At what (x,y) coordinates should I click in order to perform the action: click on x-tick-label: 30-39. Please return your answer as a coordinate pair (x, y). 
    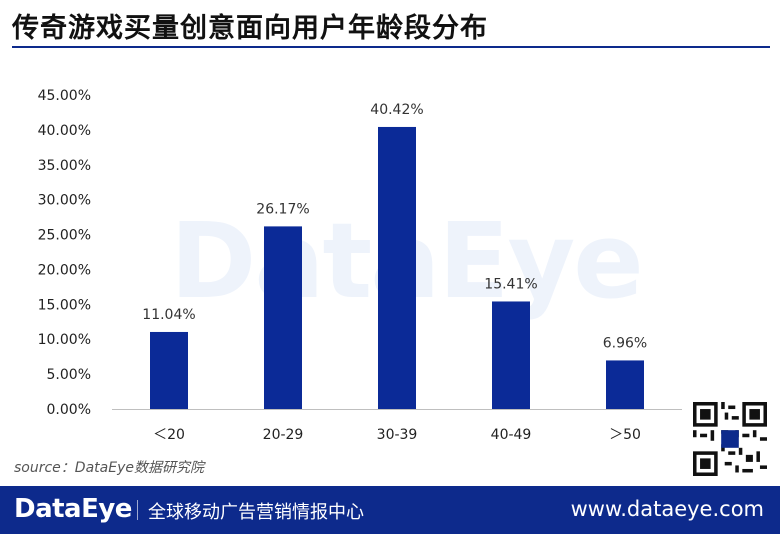
    Looking at the image, I should click on (397, 435).